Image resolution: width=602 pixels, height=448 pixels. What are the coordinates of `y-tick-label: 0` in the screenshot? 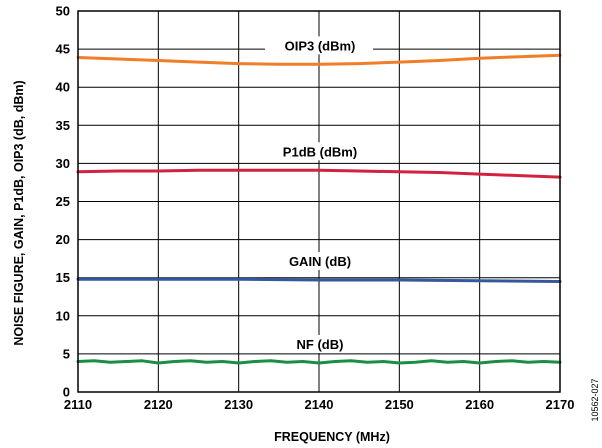 It's located at (66, 392).